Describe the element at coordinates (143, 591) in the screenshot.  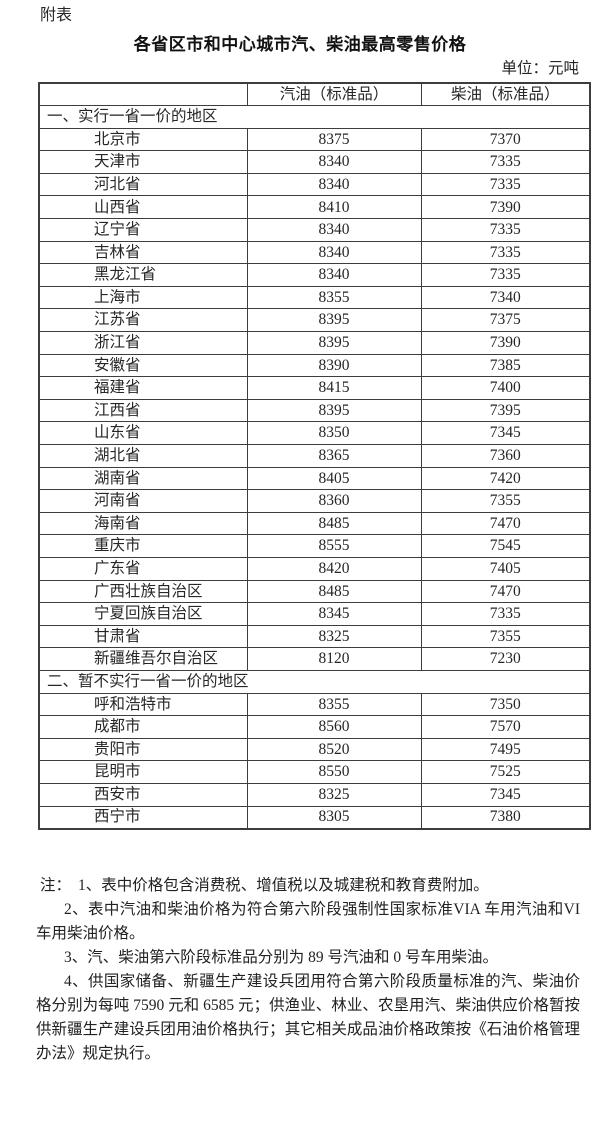
I see `region-cell: 广西壮族自治区` at that location.